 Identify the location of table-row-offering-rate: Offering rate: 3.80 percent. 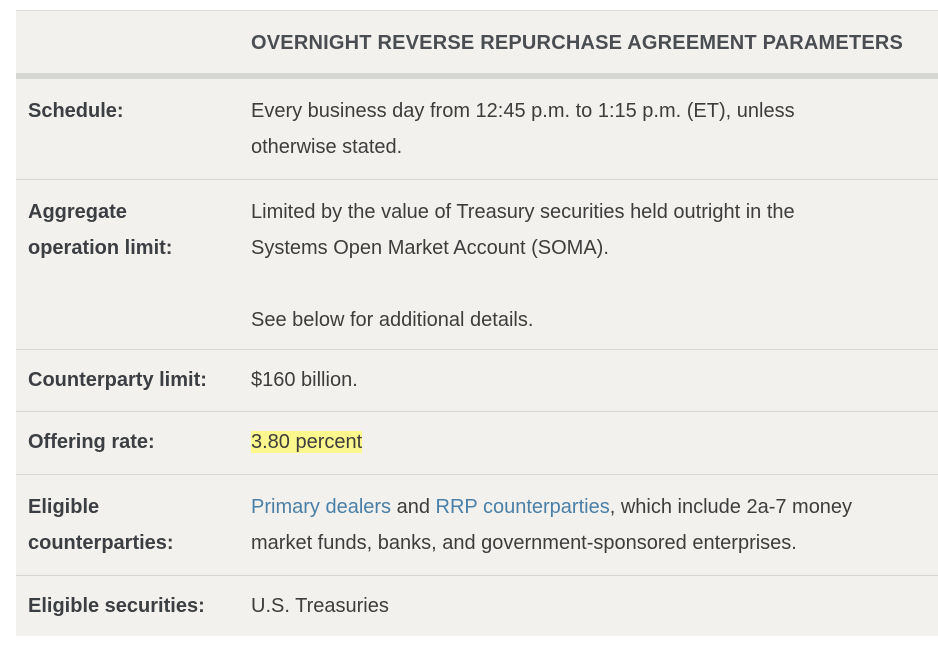
(477, 443).